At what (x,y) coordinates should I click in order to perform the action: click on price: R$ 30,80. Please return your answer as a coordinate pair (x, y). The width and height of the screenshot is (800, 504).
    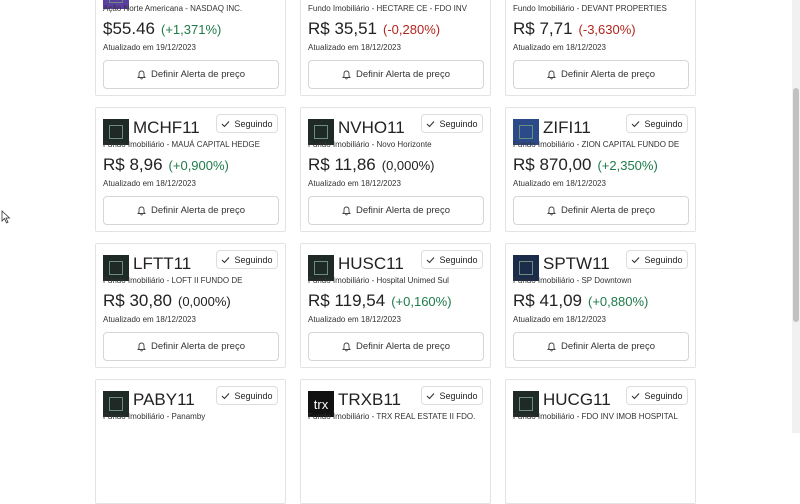
    Looking at the image, I should click on (137, 300).